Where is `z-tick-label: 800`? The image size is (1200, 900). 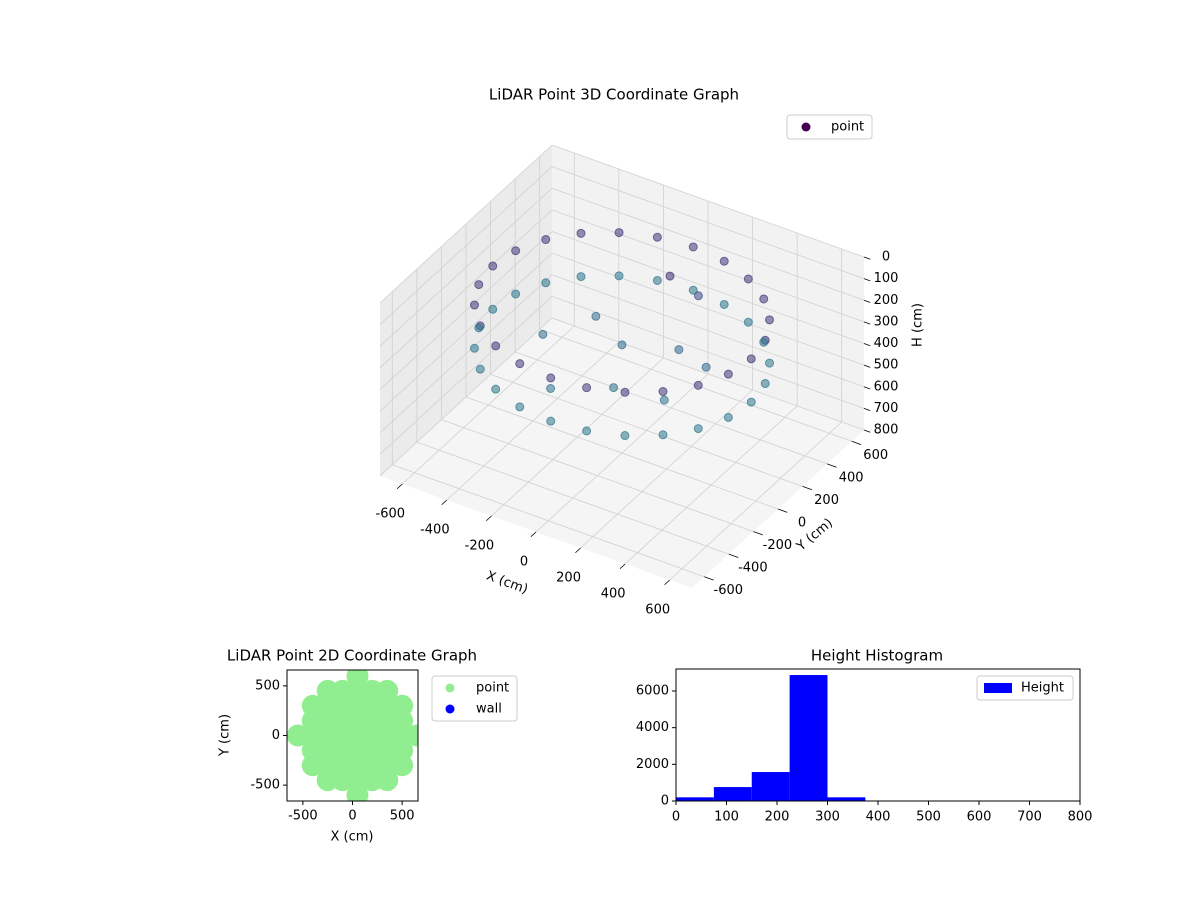 z-tick-label: 800 is located at coordinates (886, 430).